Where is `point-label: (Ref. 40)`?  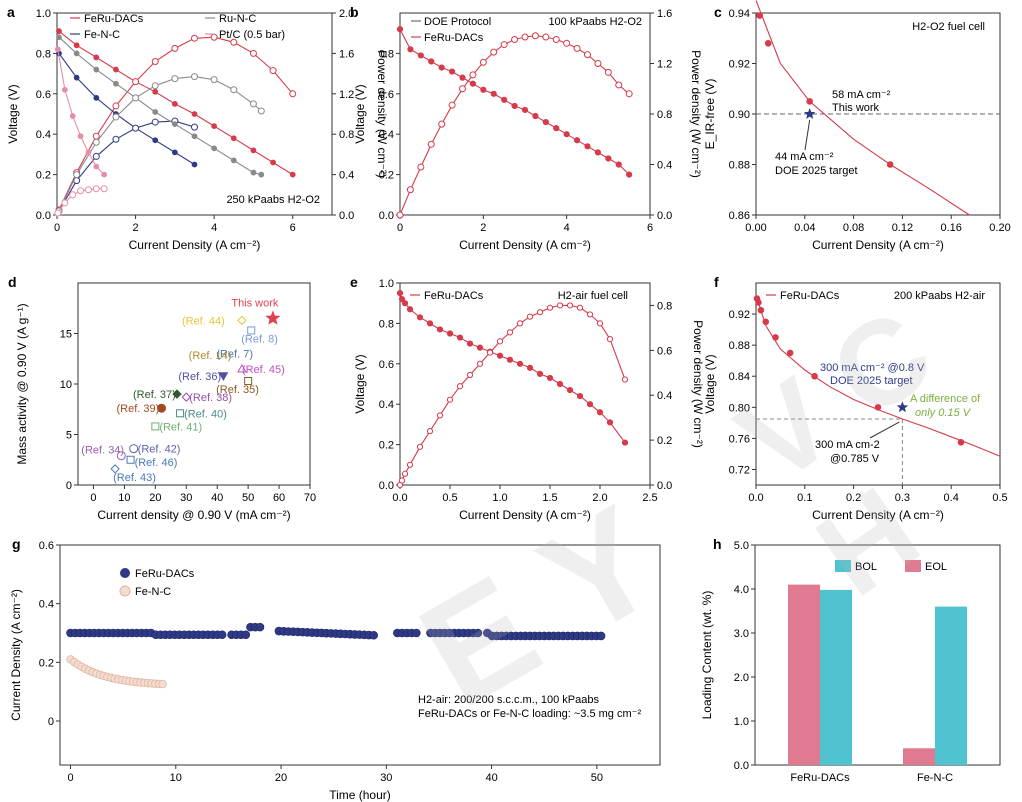
point-label: (Ref. 40) is located at coordinates (205, 414).